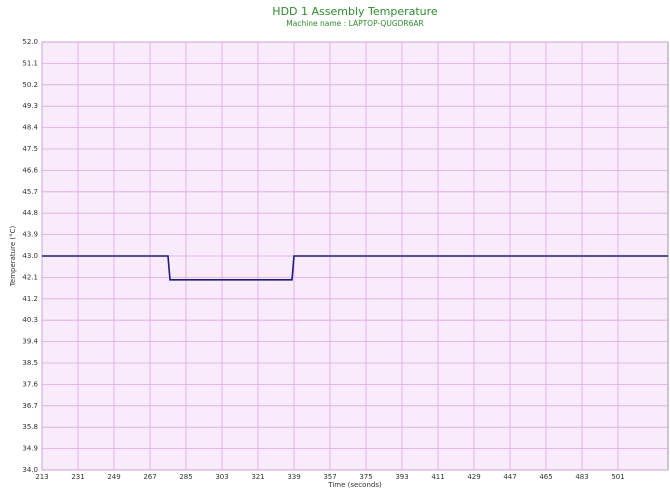 This screenshot has width=670, height=502. What do you see at coordinates (30, 449) in the screenshot?
I see `y-tick-label: 34.9` at bounding box center [30, 449].